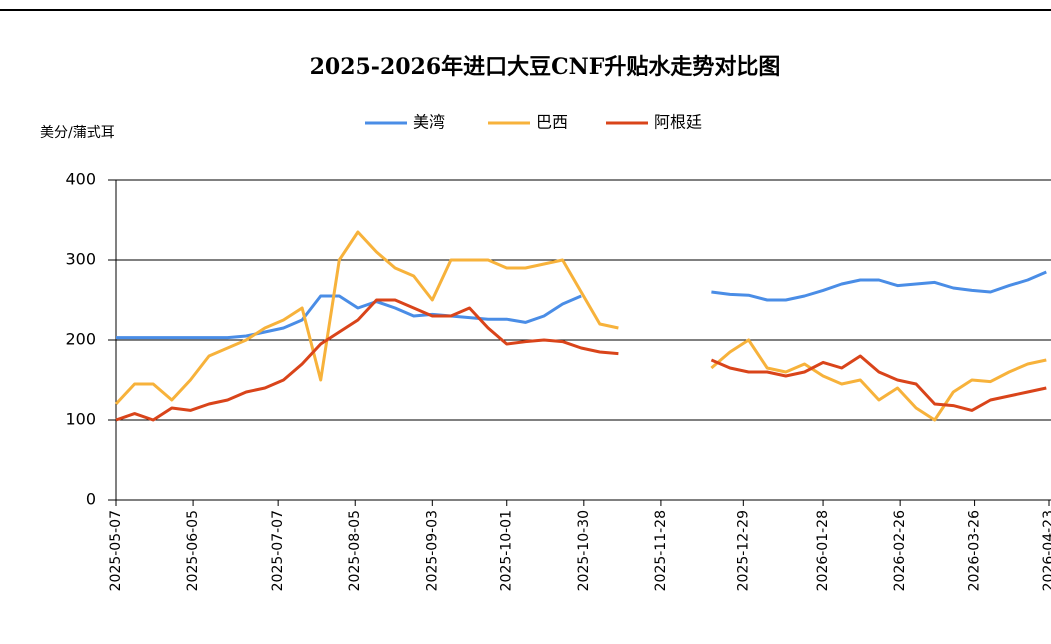 Image resolution: width=1051 pixels, height=644 pixels. What do you see at coordinates (900, 550) in the screenshot?
I see `x-tick-label: 2026-02-26` at bounding box center [900, 550].